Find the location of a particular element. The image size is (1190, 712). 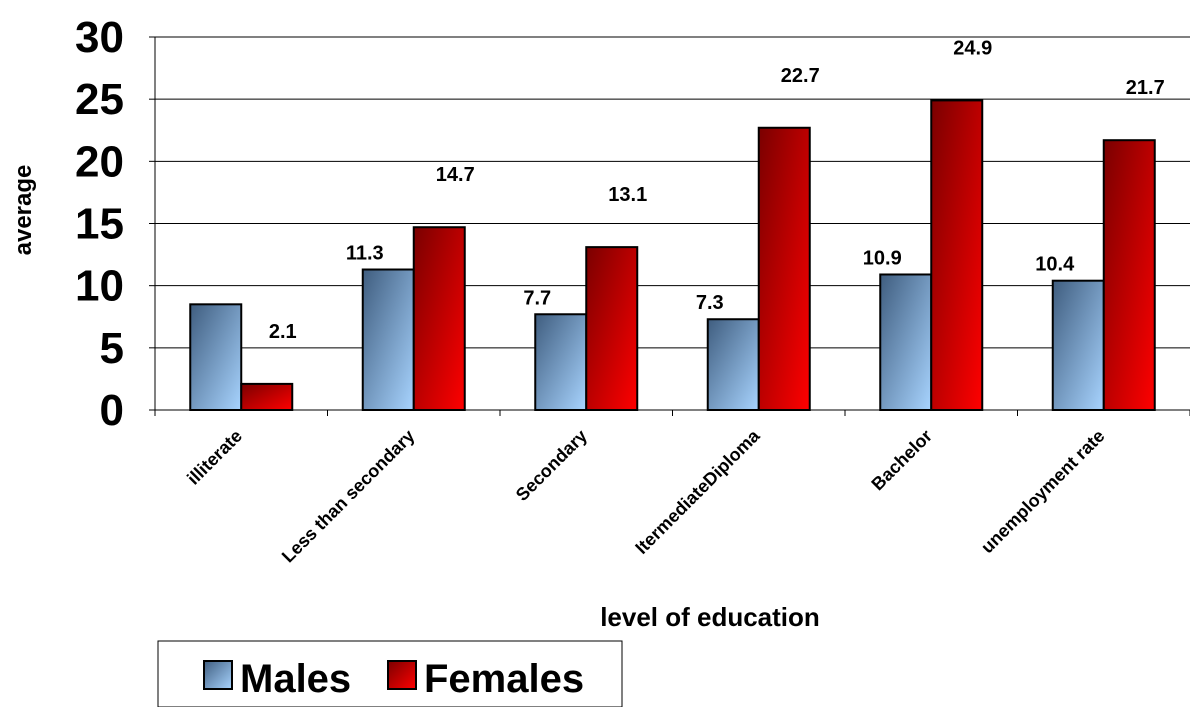

y-axis-title: average is located at coordinates (23, 210).